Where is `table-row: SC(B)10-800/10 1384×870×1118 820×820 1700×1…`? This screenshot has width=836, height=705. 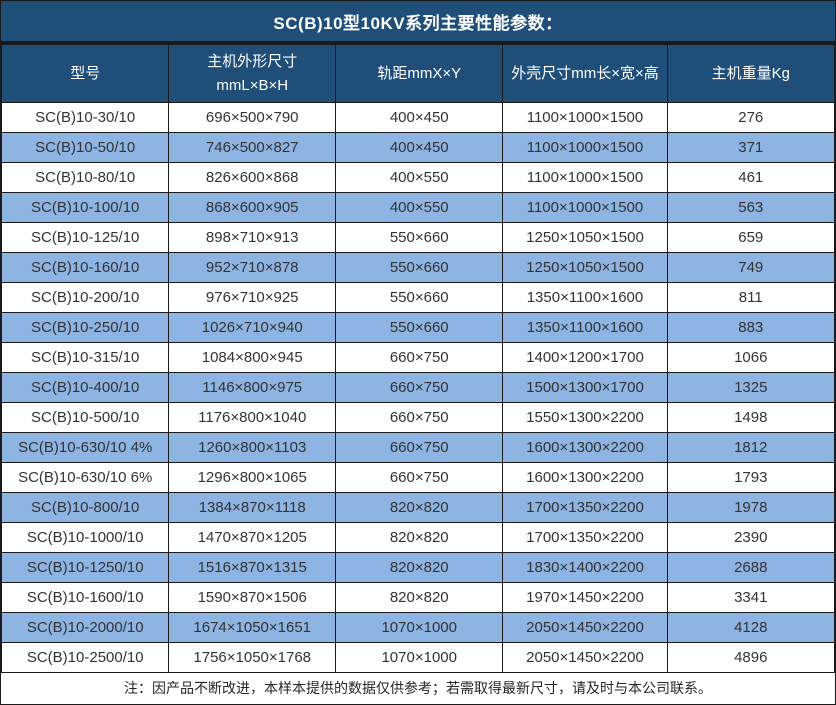
table-row: SC(B)10-800/10 1384×870×1118 820×820 1700×1… is located at coordinates (418, 507).